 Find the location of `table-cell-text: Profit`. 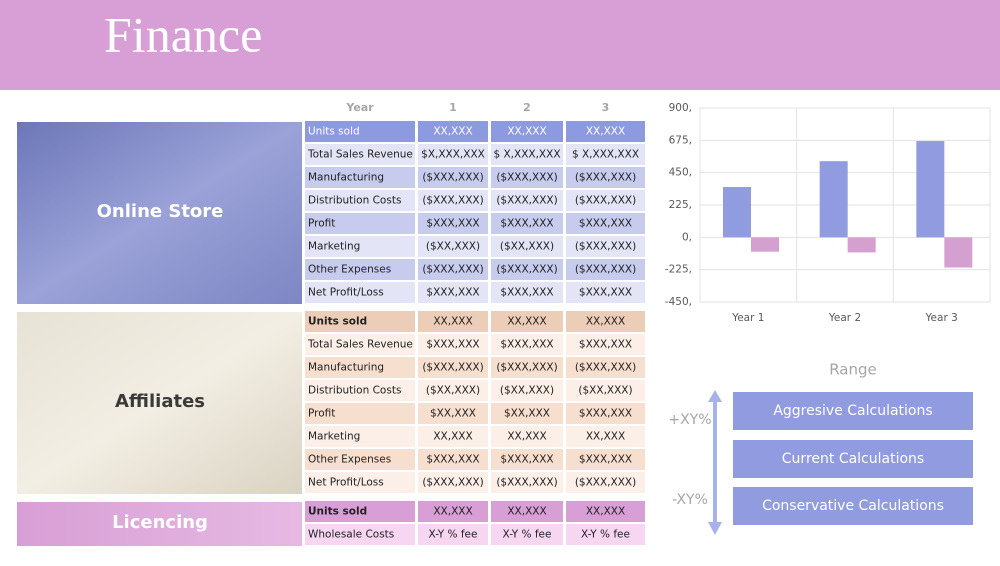

table-cell-text: Profit is located at coordinates (321, 414).